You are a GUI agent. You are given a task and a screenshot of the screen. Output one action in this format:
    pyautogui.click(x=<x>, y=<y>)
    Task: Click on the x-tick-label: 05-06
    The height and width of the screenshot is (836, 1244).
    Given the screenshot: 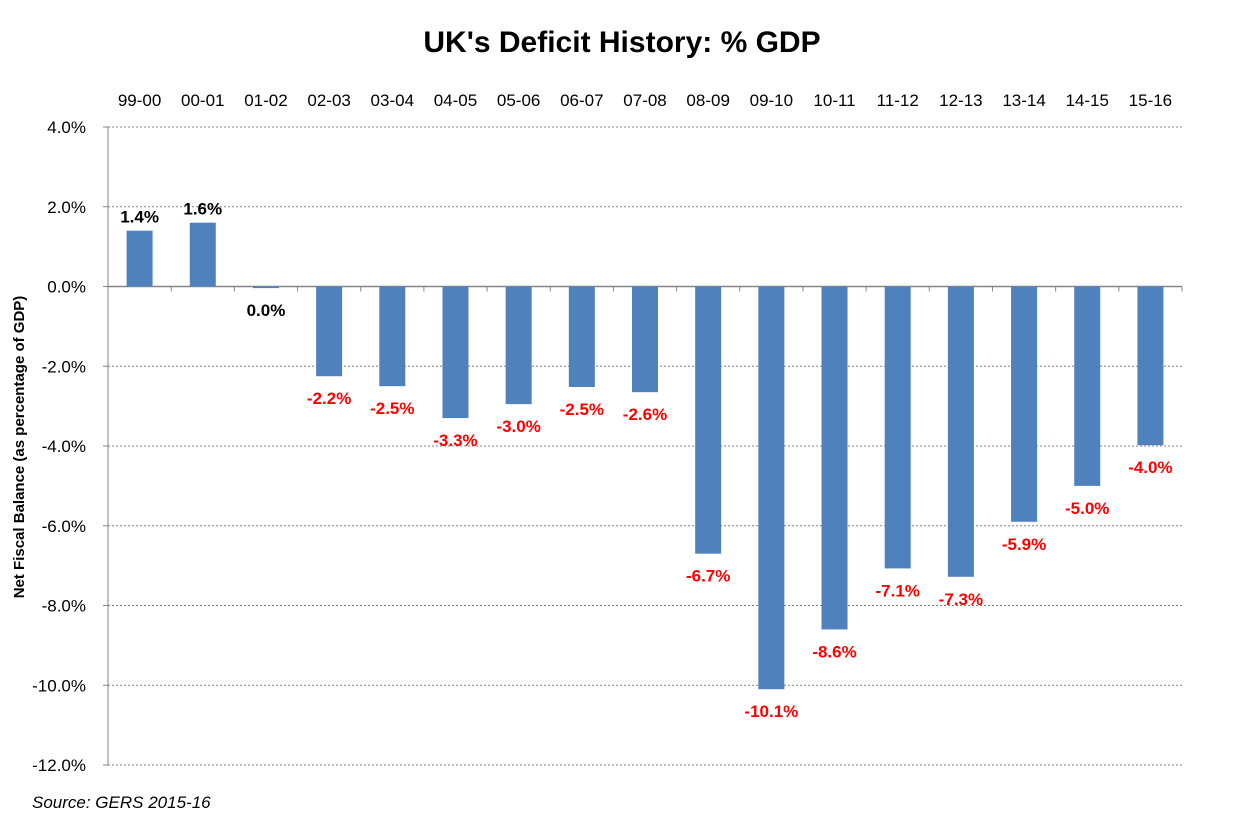 What is the action you would take?
    pyautogui.click(x=518, y=100)
    